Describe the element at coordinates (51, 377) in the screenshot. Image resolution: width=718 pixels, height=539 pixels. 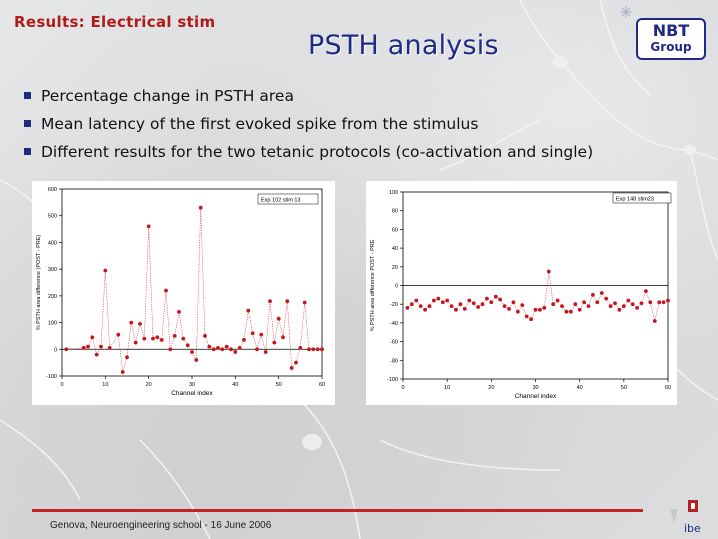
I see `y-tick-label: -100` at that location.